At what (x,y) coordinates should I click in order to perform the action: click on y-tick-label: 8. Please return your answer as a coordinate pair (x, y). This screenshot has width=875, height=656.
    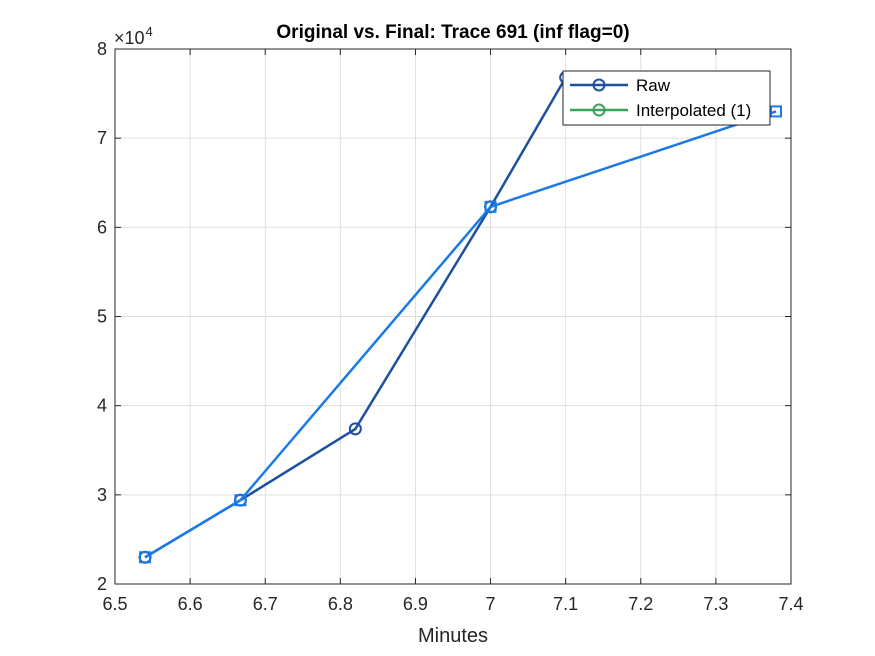
    Looking at the image, I should click on (102, 49).